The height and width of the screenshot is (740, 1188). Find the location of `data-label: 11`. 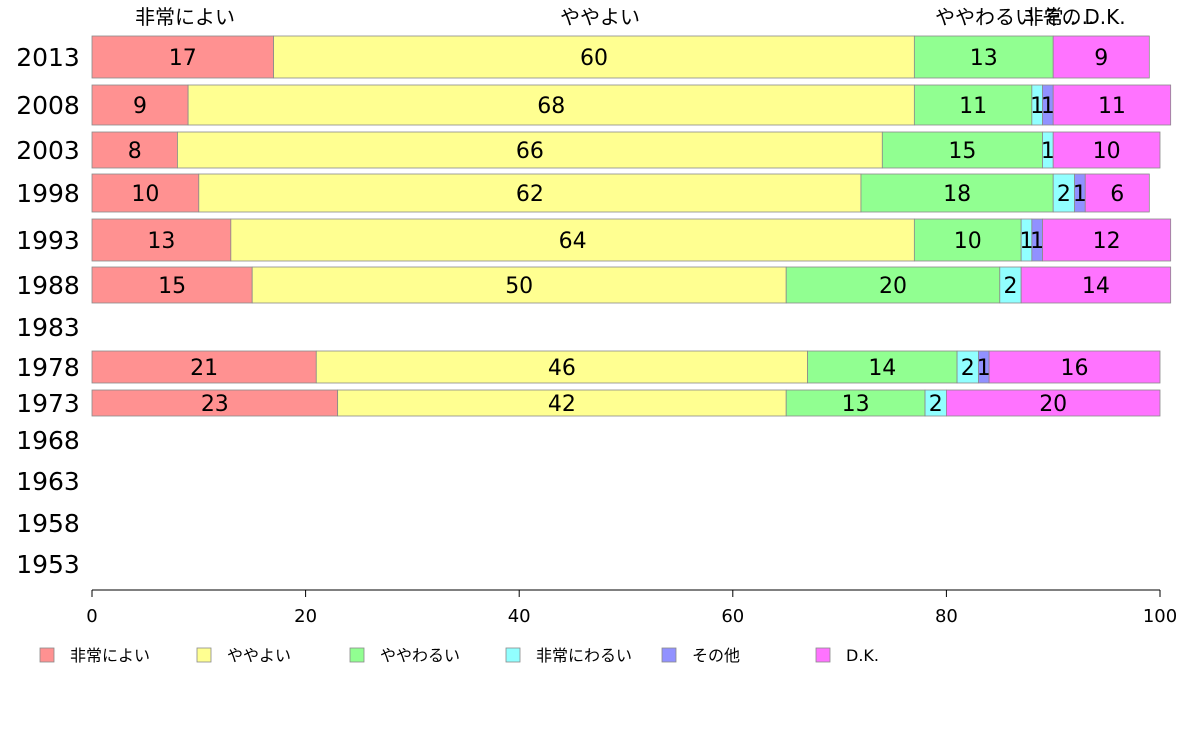

data-label: 11 is located at coordinates (973, 106).